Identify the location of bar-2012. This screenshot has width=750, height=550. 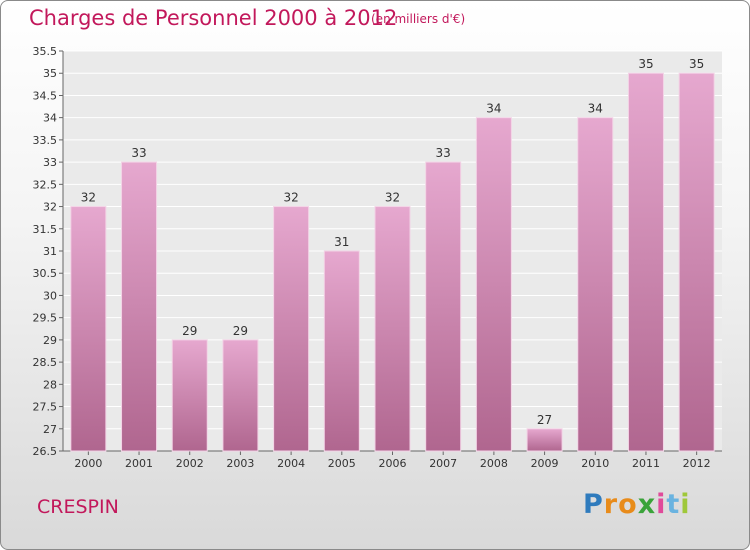
(696, 262).